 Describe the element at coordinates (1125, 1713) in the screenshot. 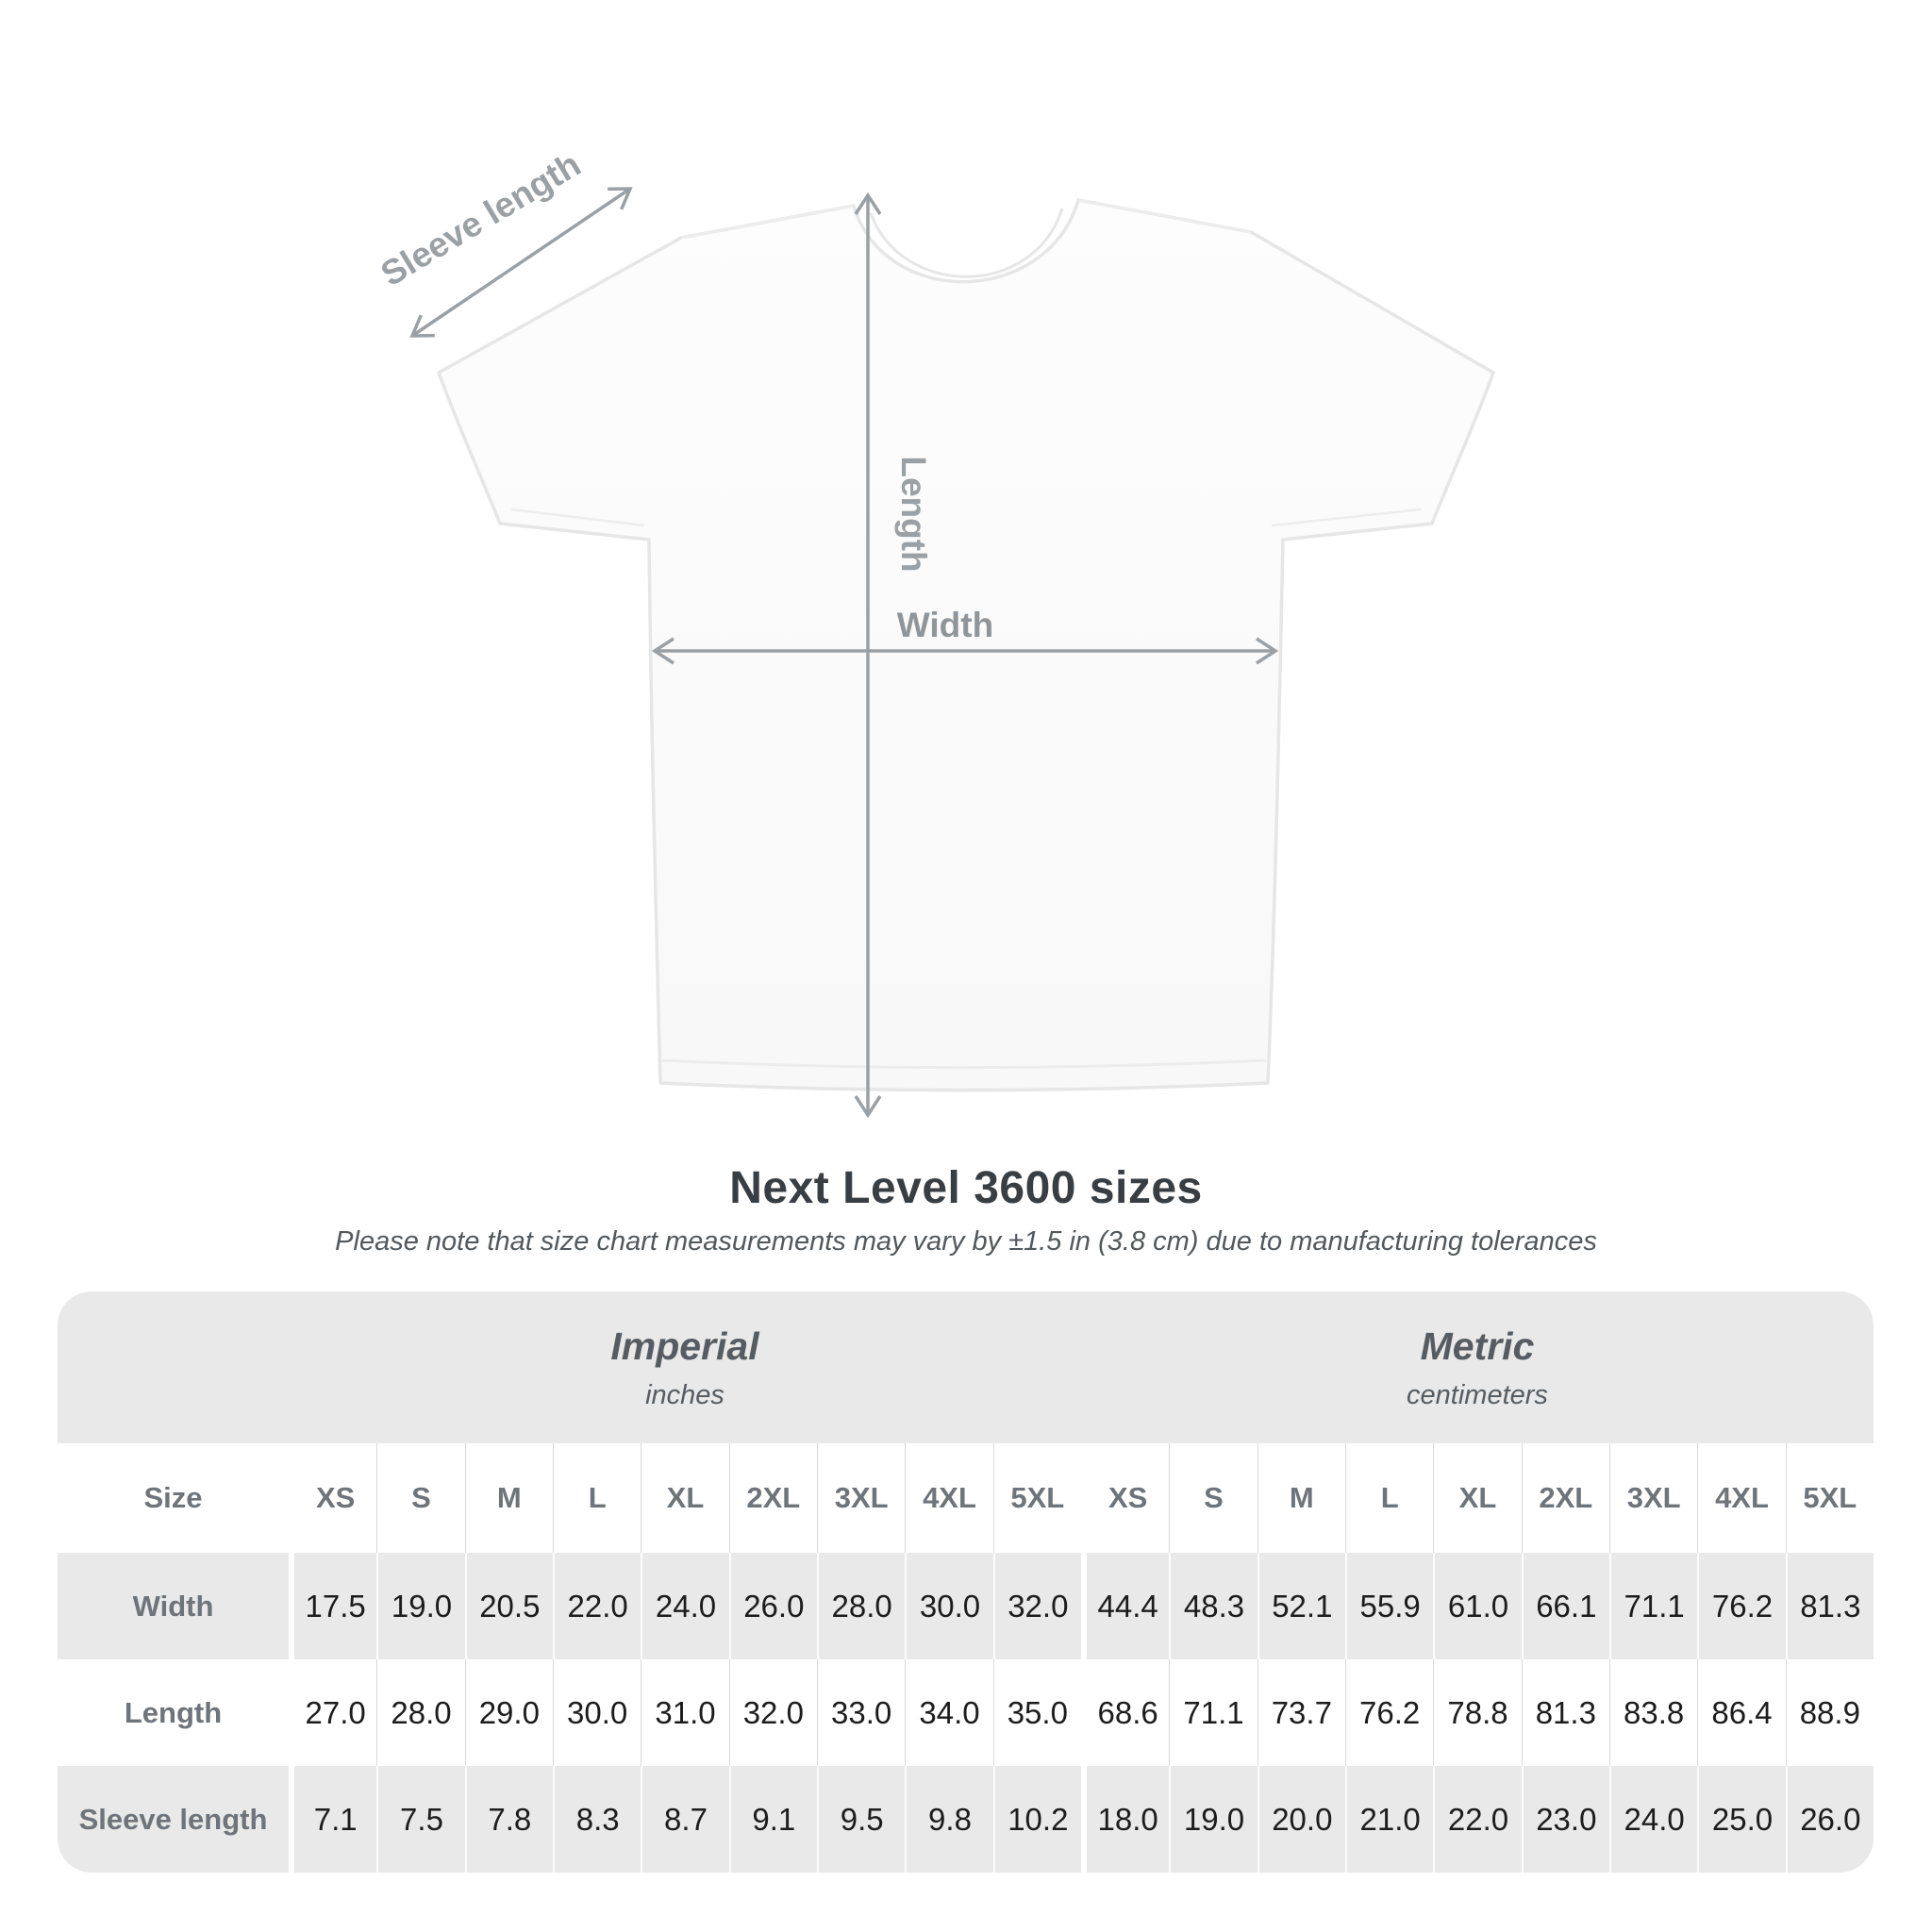

I see `table-cell: 68.6` at that location.